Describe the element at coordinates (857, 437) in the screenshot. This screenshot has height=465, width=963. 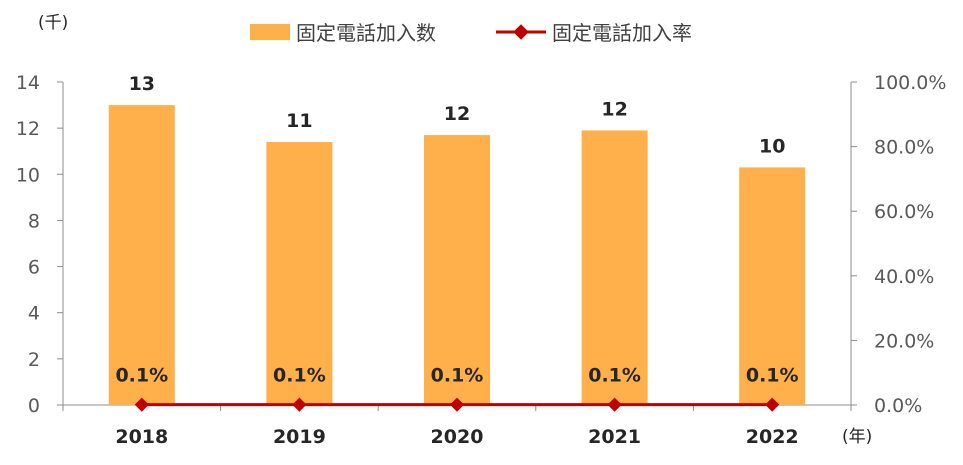
I see `x-unit-label: (年)` at that location.